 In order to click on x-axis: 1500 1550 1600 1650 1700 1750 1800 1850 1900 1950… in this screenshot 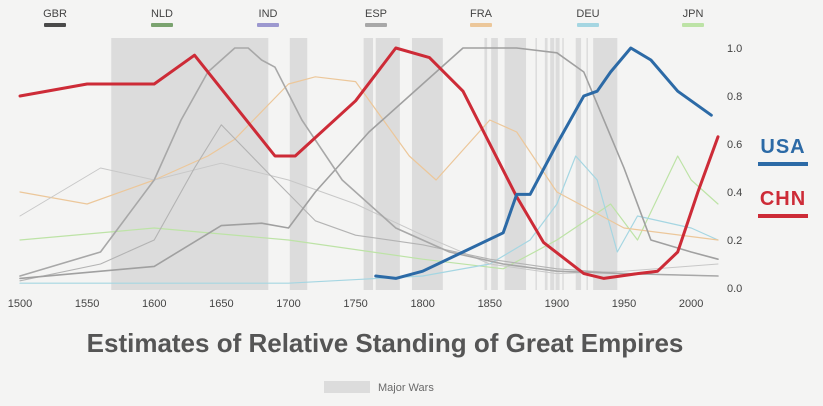, I will do `click(356, 304)`.